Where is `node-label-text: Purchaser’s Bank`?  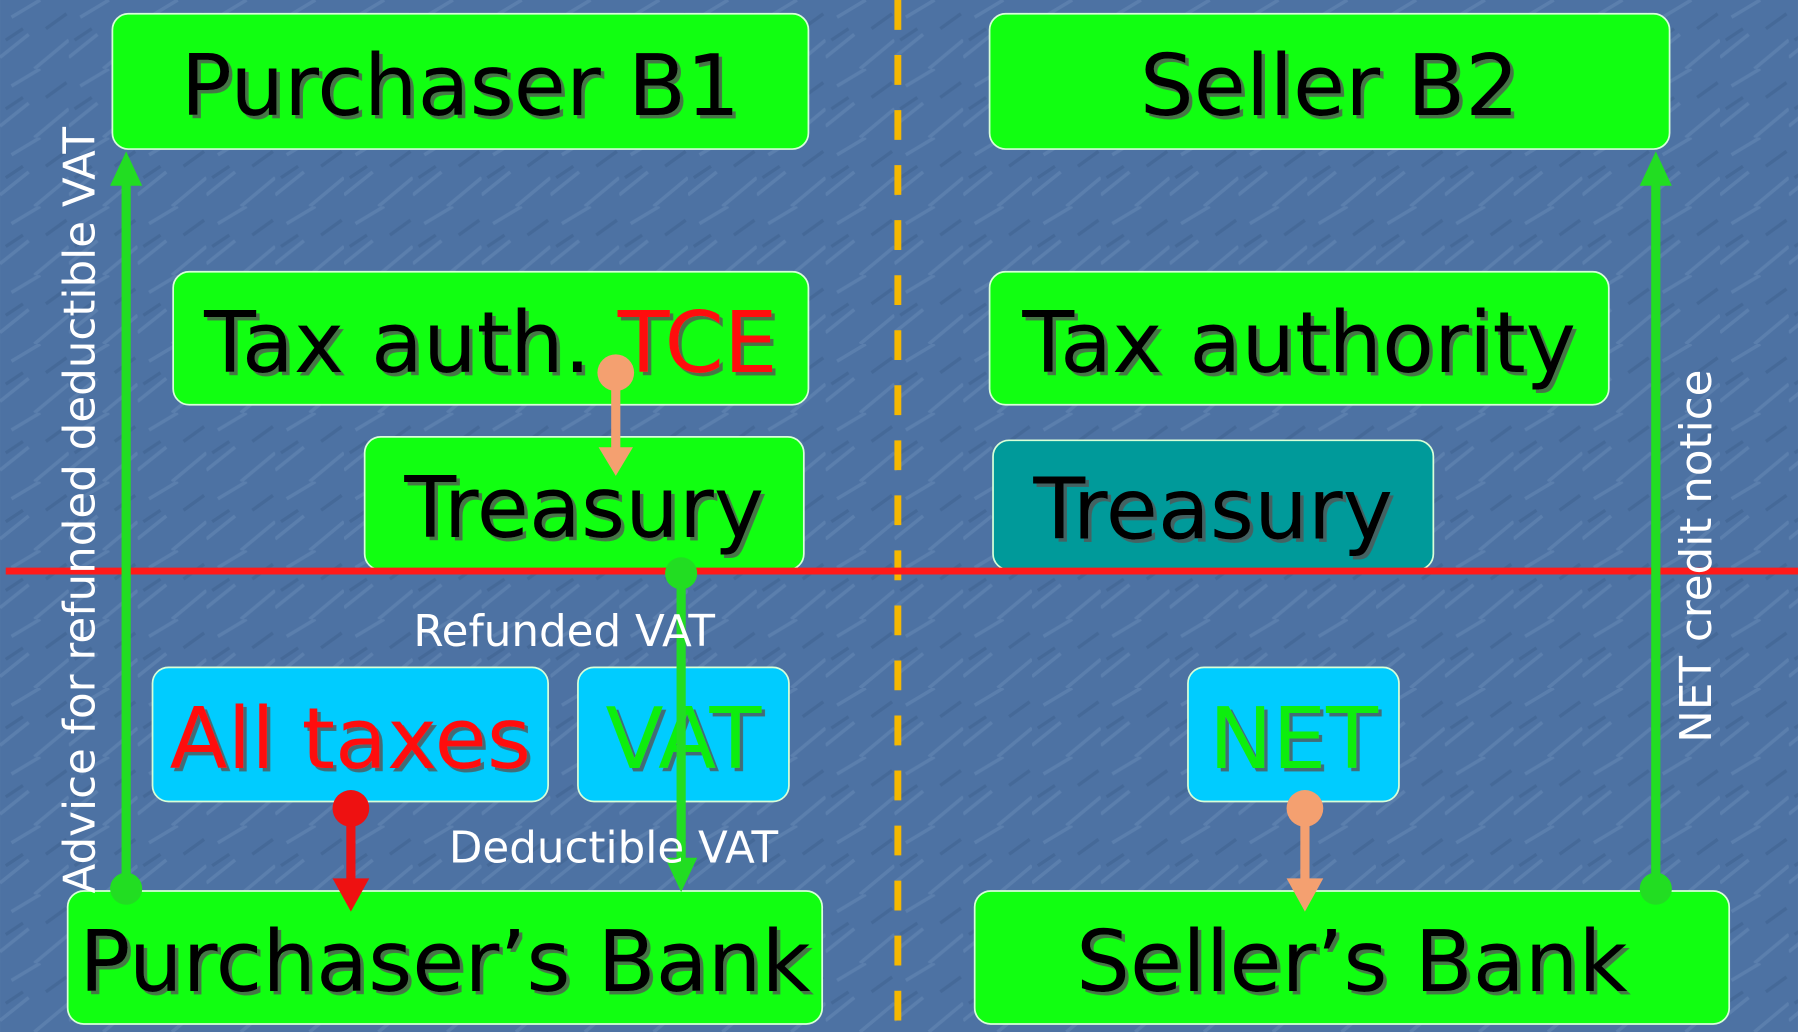 node-label-text: Purchaser’s Bank is located at coordinates (444, 962).